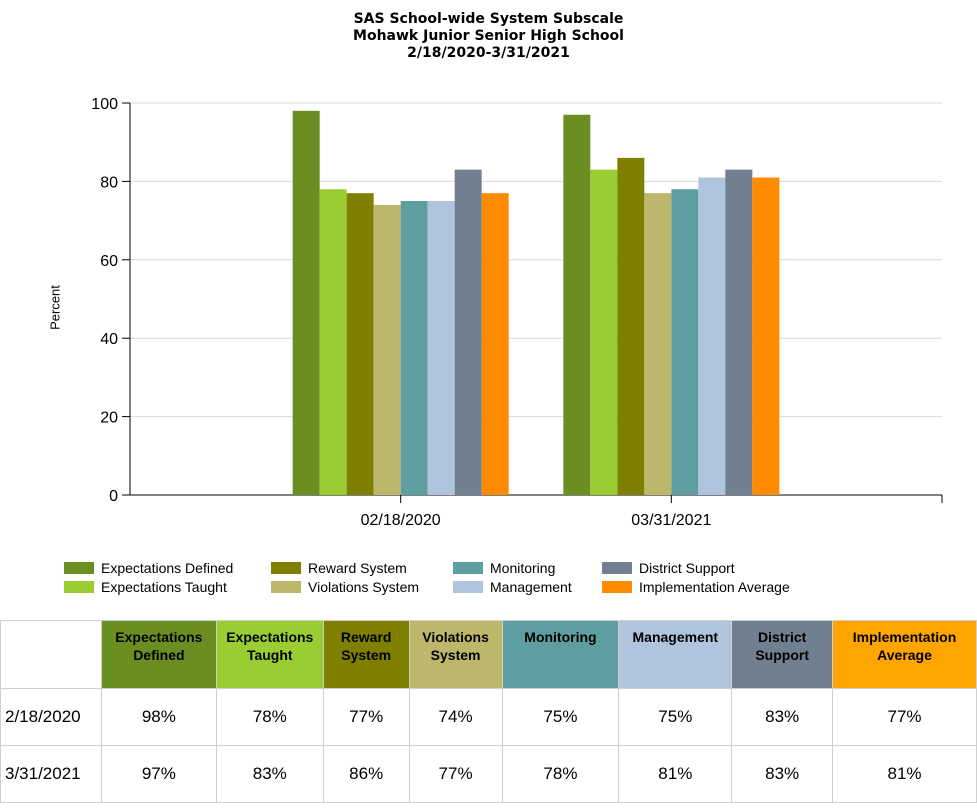 The image size is (977, 812). I want to click on table-header-cell: Implementation Average, so click(904, 654).